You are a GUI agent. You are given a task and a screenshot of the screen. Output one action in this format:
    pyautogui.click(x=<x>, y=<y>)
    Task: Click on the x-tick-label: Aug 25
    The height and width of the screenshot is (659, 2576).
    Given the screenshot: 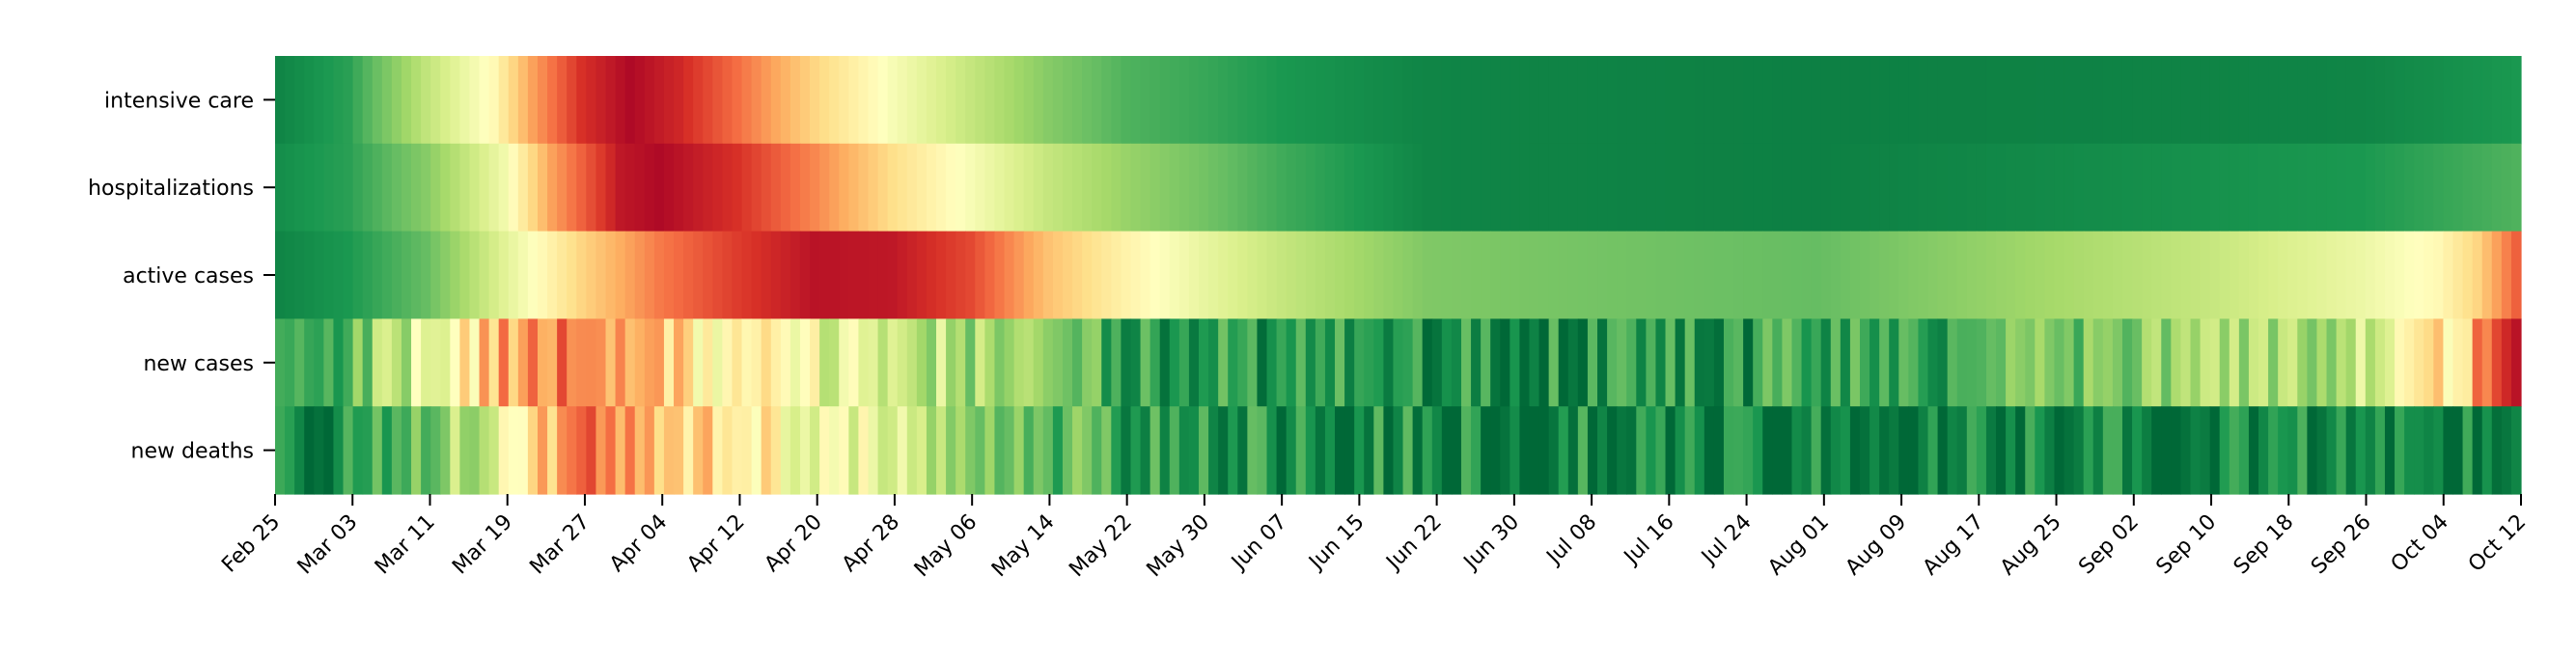 What is the action you would take?
    pyautogui.click(x=2031, y=545)
    